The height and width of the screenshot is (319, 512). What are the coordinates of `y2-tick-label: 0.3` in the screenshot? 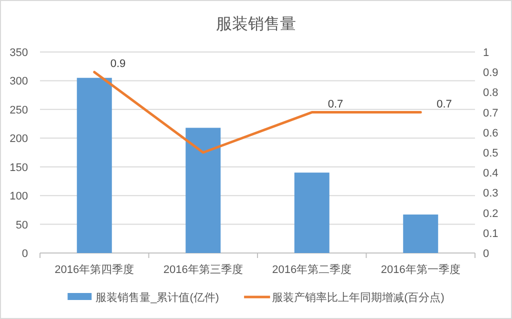 It's located at (490, 194).